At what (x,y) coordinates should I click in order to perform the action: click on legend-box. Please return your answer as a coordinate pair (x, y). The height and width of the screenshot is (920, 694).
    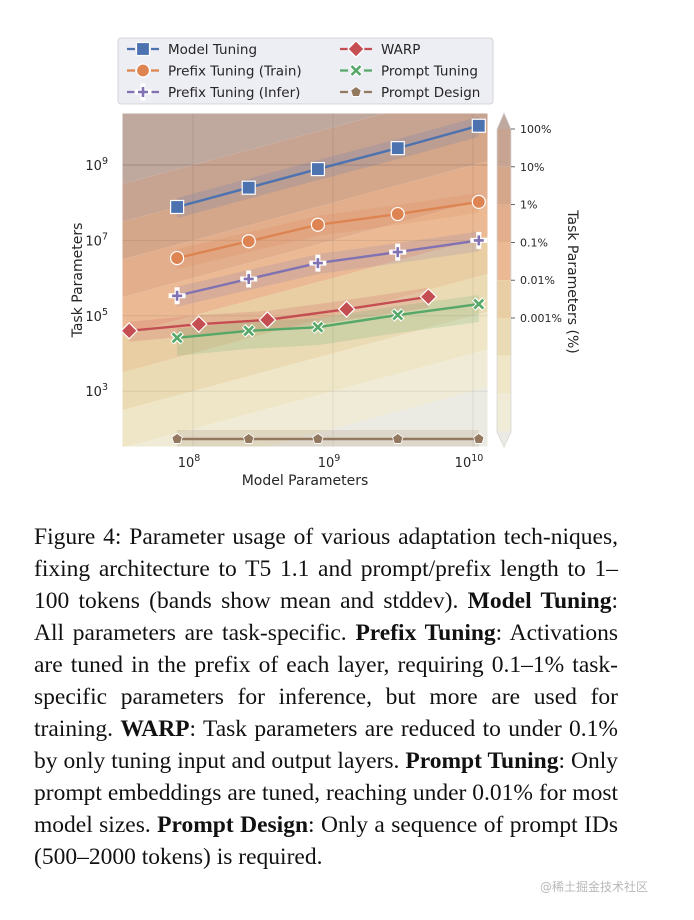
    Looking at the image, I should click on (305, 71).